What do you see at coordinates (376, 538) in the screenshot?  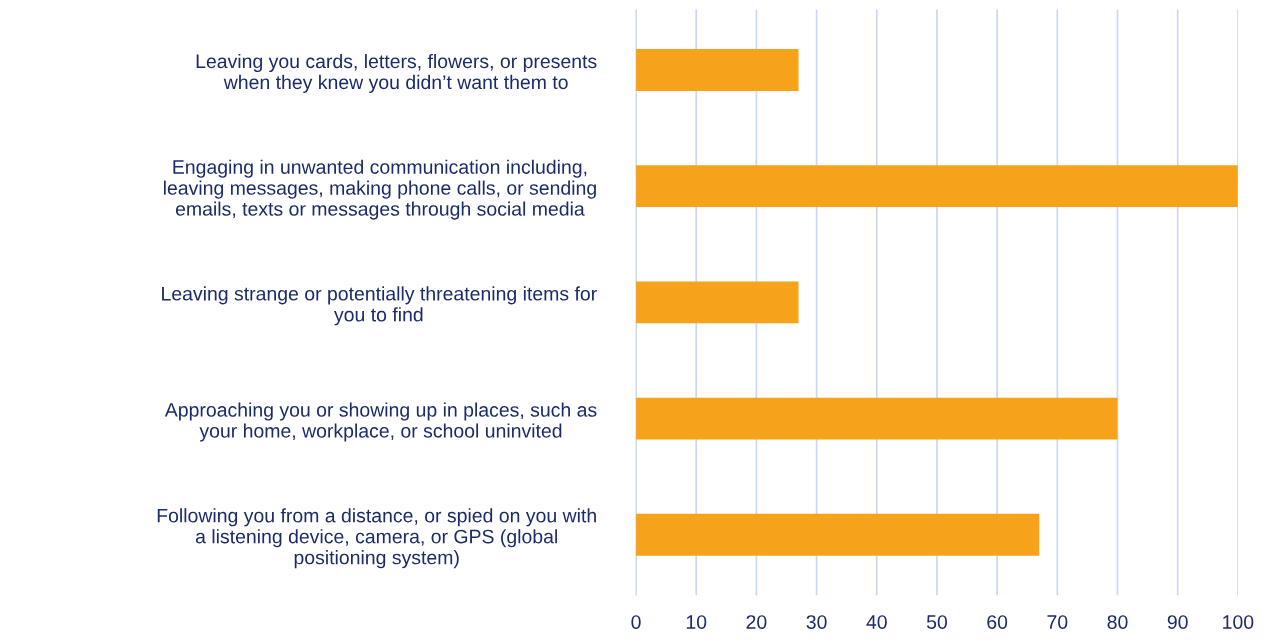 I see `y-tick-label: Following you from a distance, or spied on you with a listening device, camera, or GPS (global positioning system)` at bounding box center [376, 538].